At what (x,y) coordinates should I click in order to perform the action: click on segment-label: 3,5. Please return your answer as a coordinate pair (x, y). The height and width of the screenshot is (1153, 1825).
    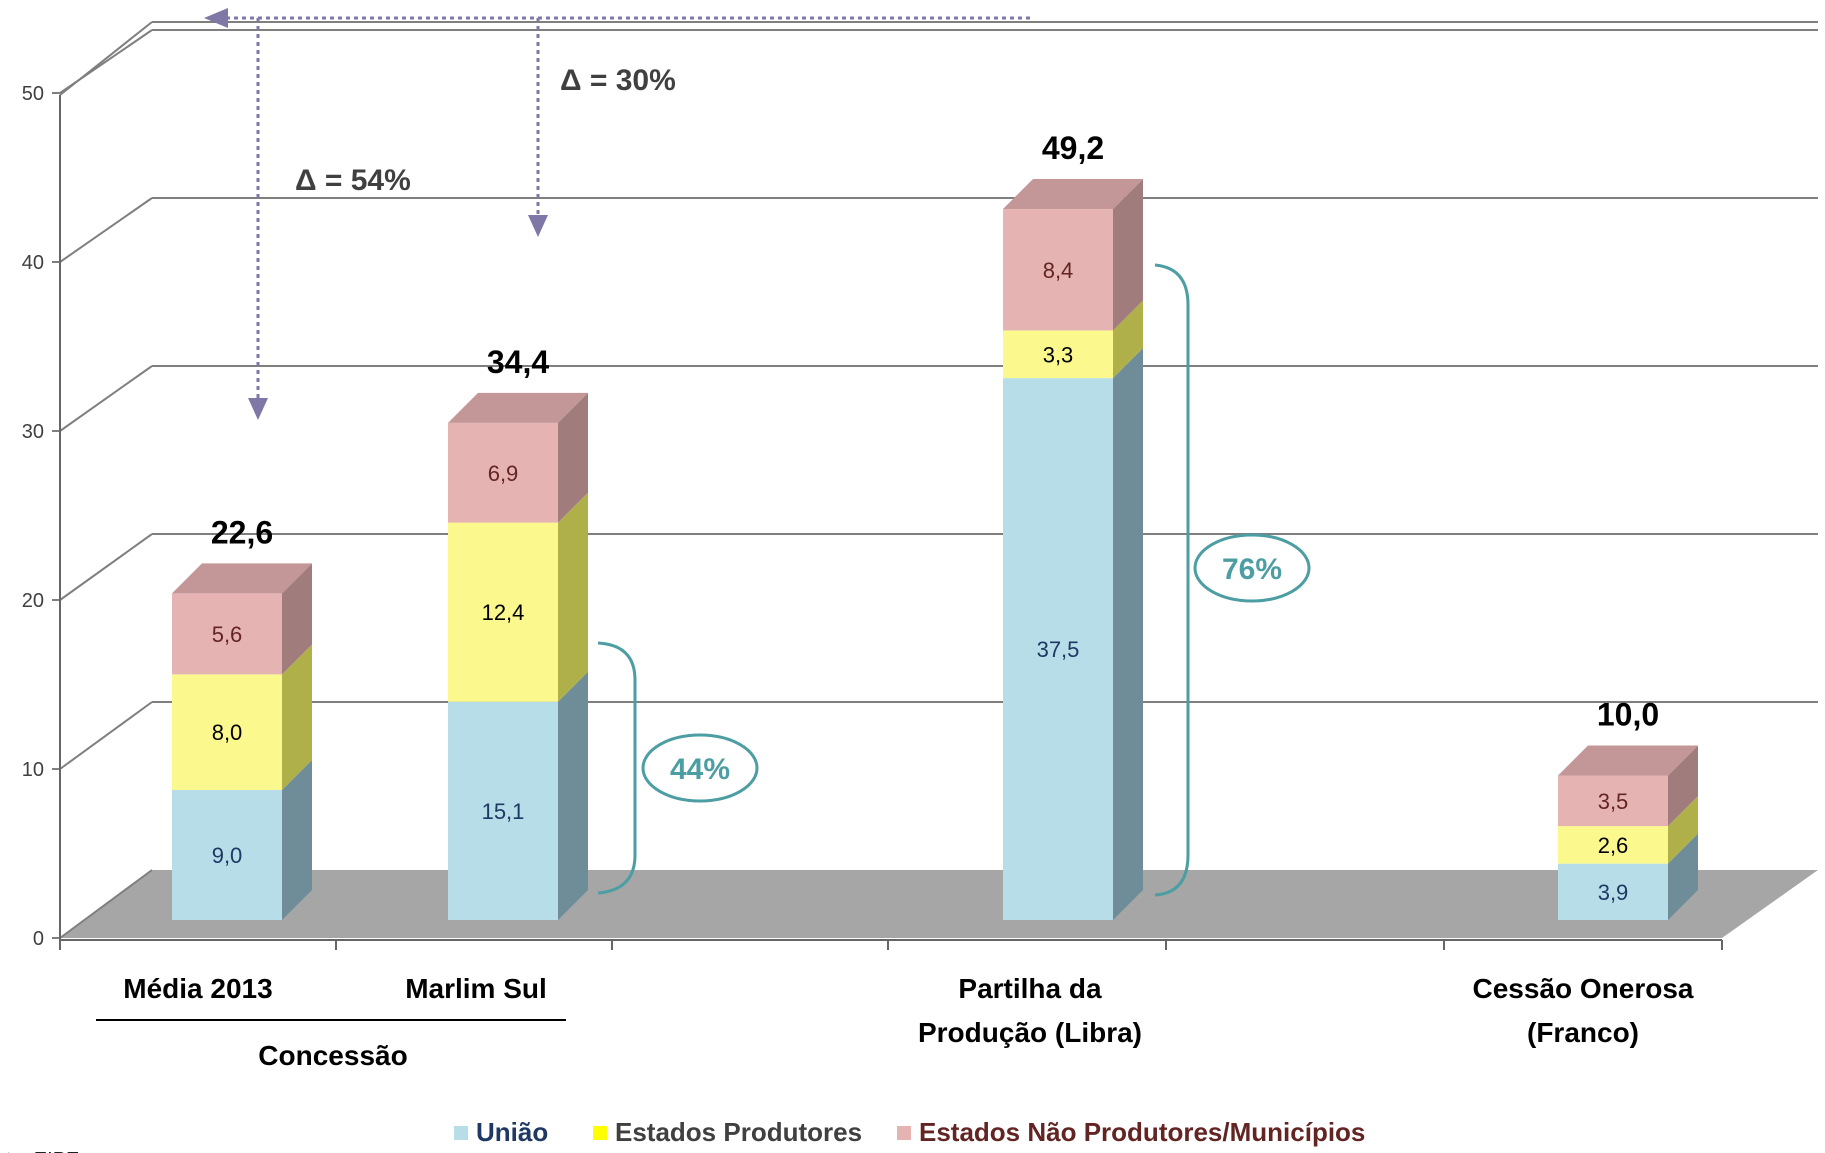
    Looking at the image, I should click on (1613, 801).